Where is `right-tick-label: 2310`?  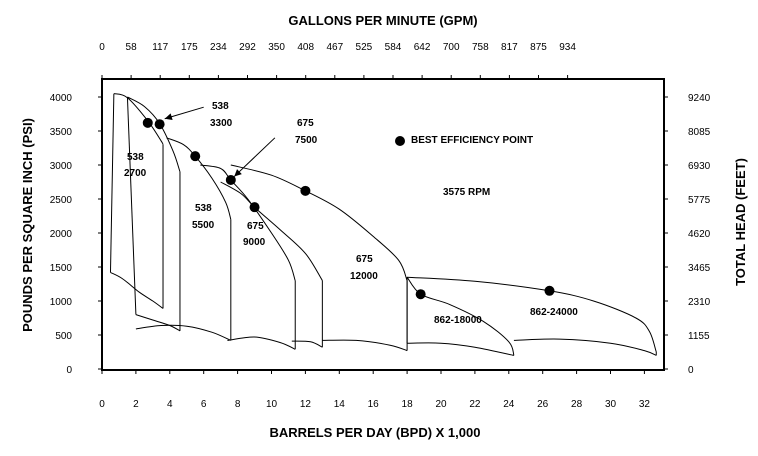
right-tick-label: 2310 is located at coordinates (699, 302).